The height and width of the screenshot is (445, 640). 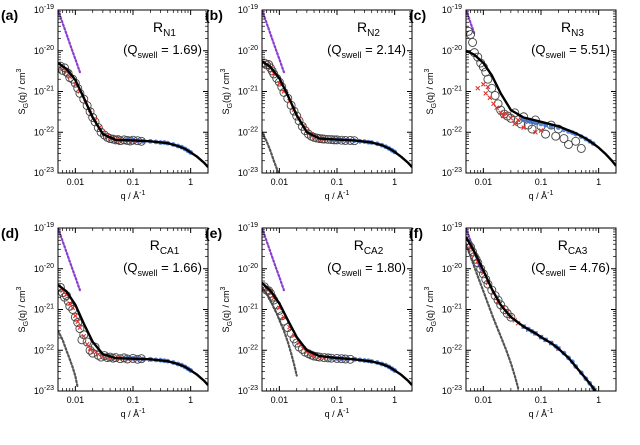 I want to click on y-tick-label: 10-21, so click(x=248, y=309).